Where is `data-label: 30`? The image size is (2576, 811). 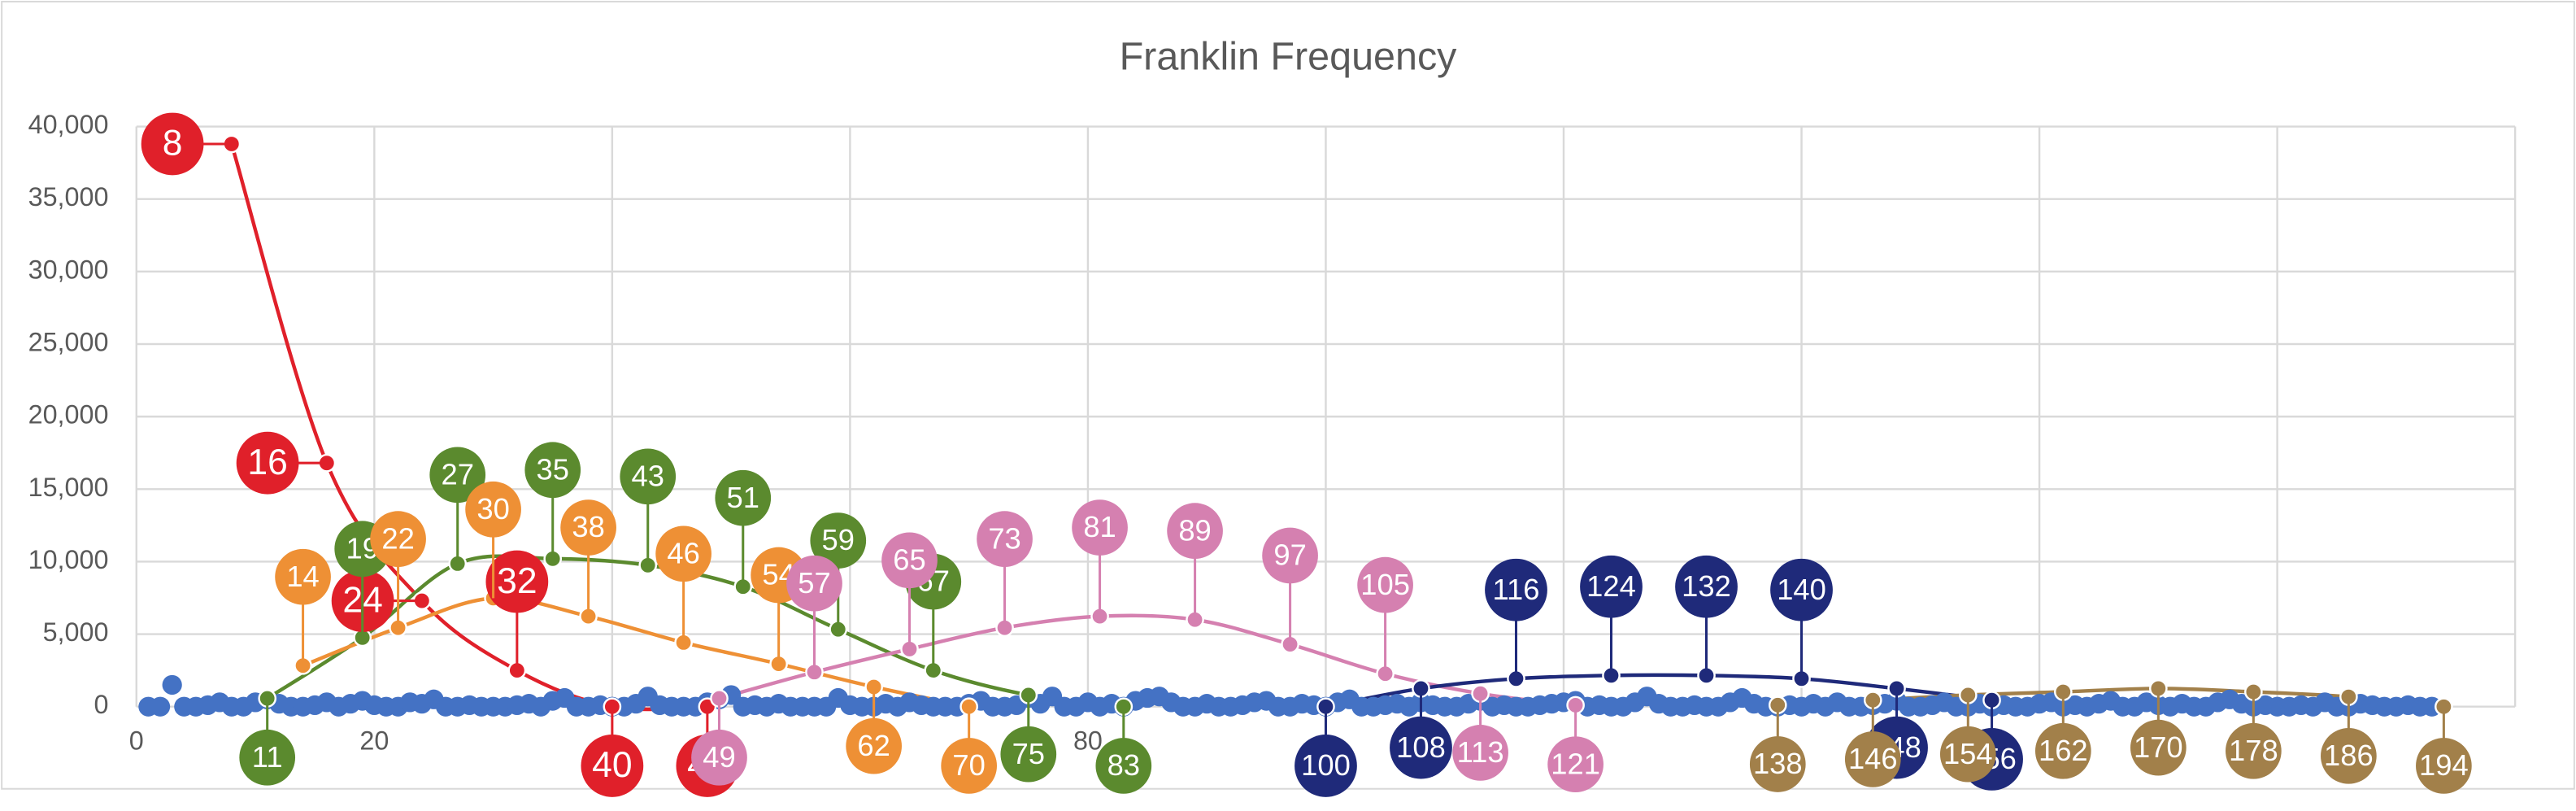 data-label: 30 is located at coordinates (493, 508).